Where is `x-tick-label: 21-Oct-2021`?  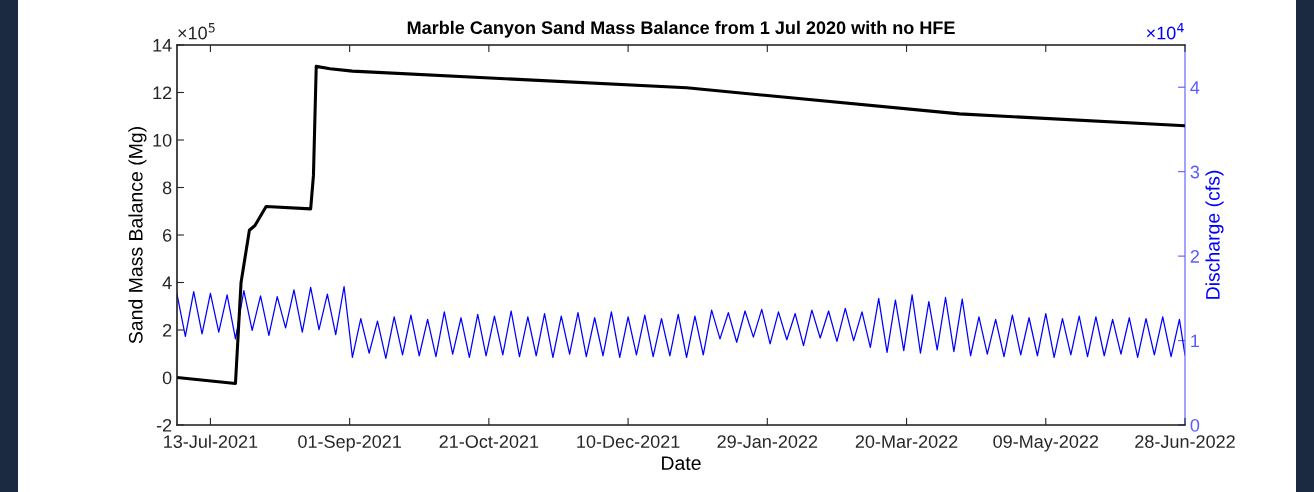 x-tick-label: 21-Oct-2021 is located at coordinates (489, 441).